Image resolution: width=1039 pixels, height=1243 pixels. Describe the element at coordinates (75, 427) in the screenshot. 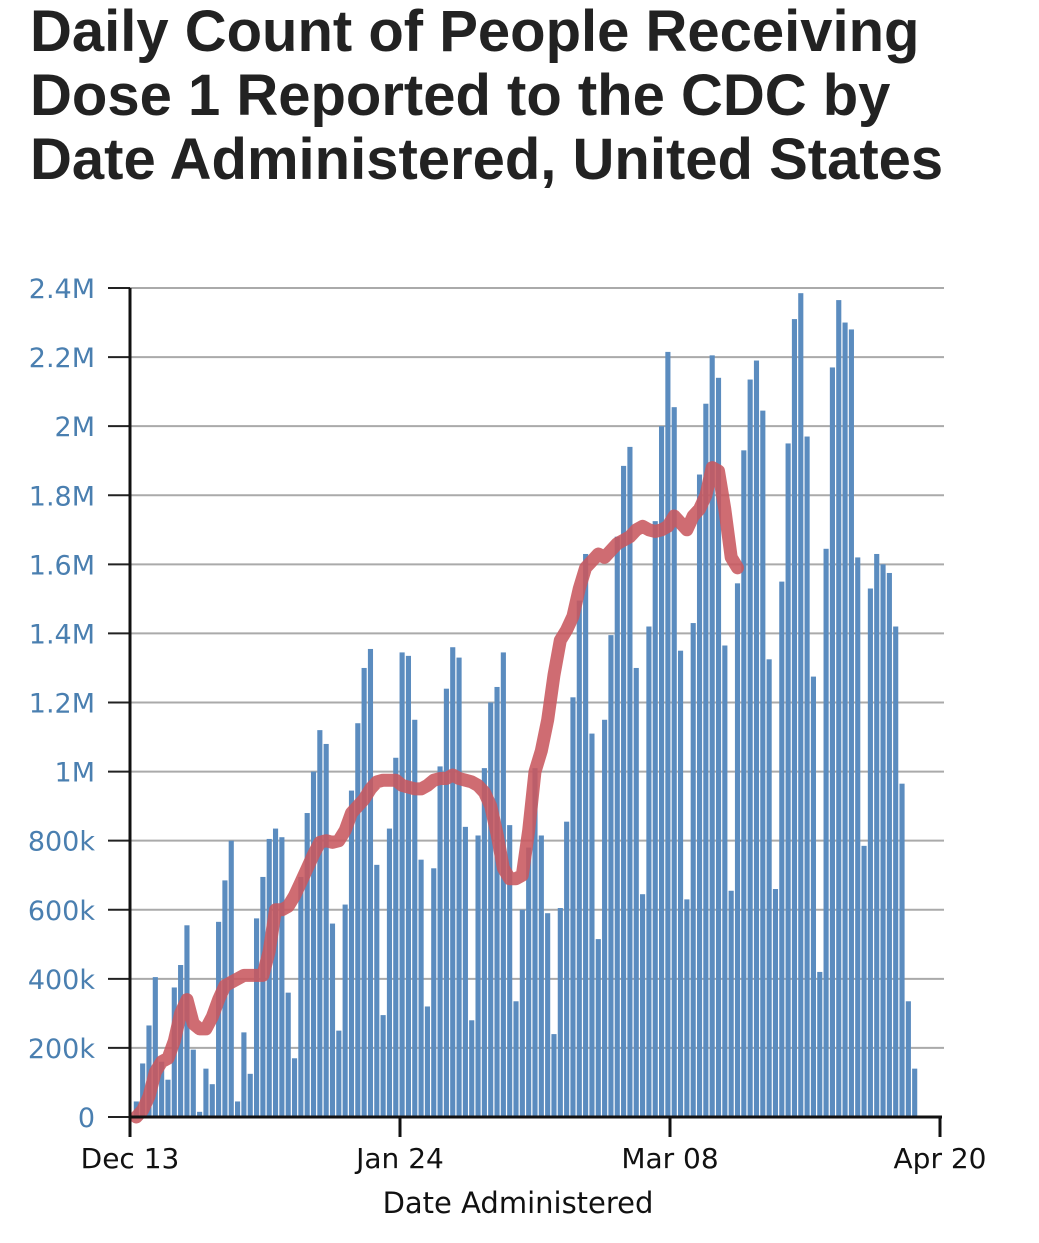

I see `y-tick-label: 2M` at that location.